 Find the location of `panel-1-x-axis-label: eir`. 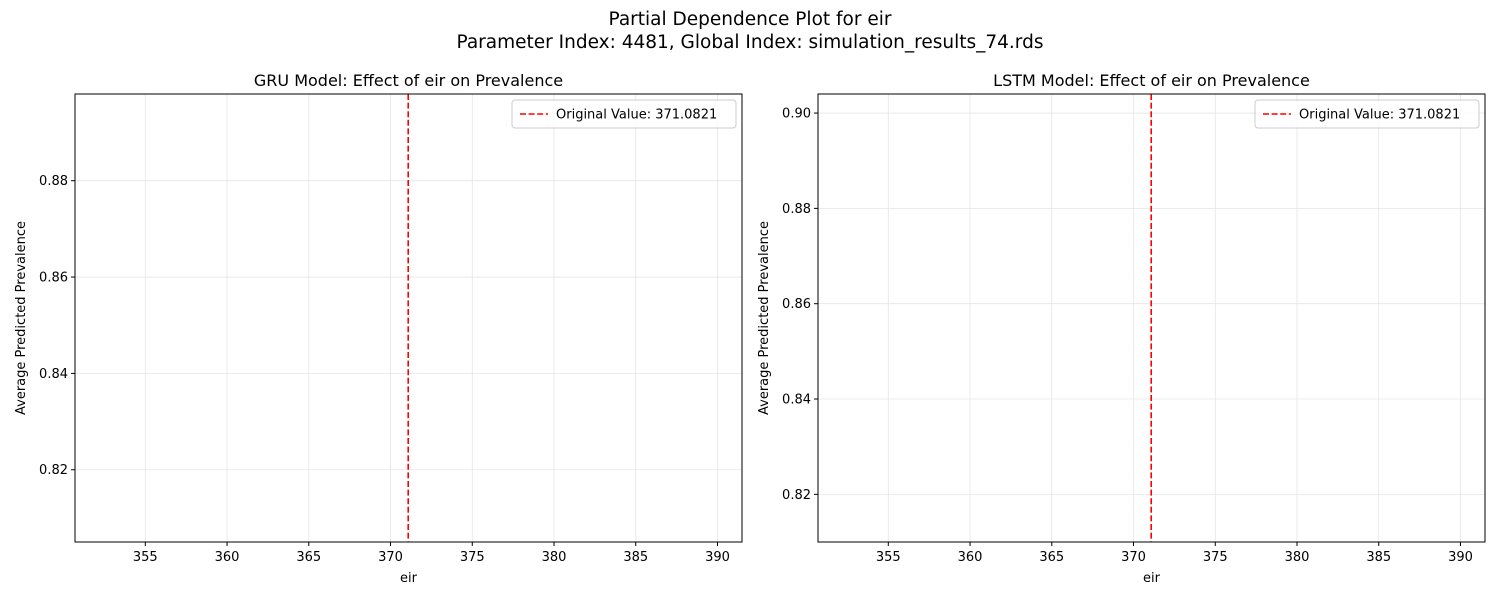

panel-1-x-axis-label: eir is located at coordinates (409, 578).